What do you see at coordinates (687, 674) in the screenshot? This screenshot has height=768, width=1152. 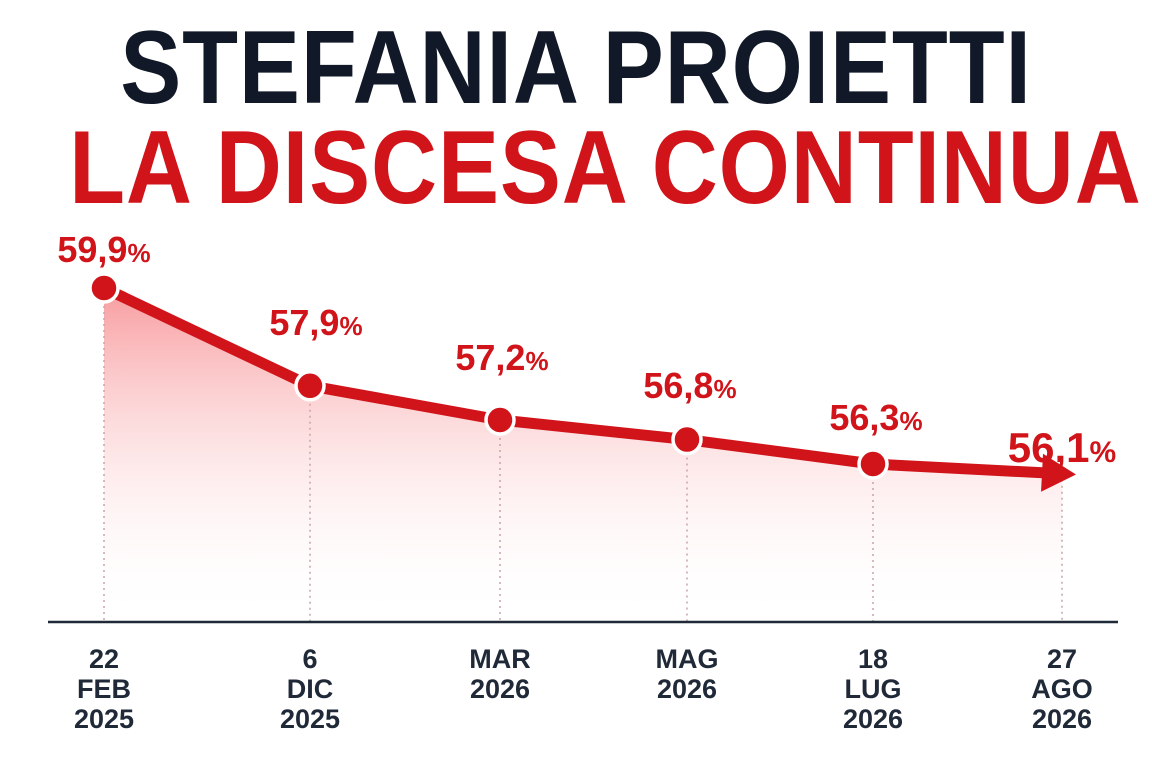 I see `x-tick-label: MAG 2026` at bounding box center [687, 674].